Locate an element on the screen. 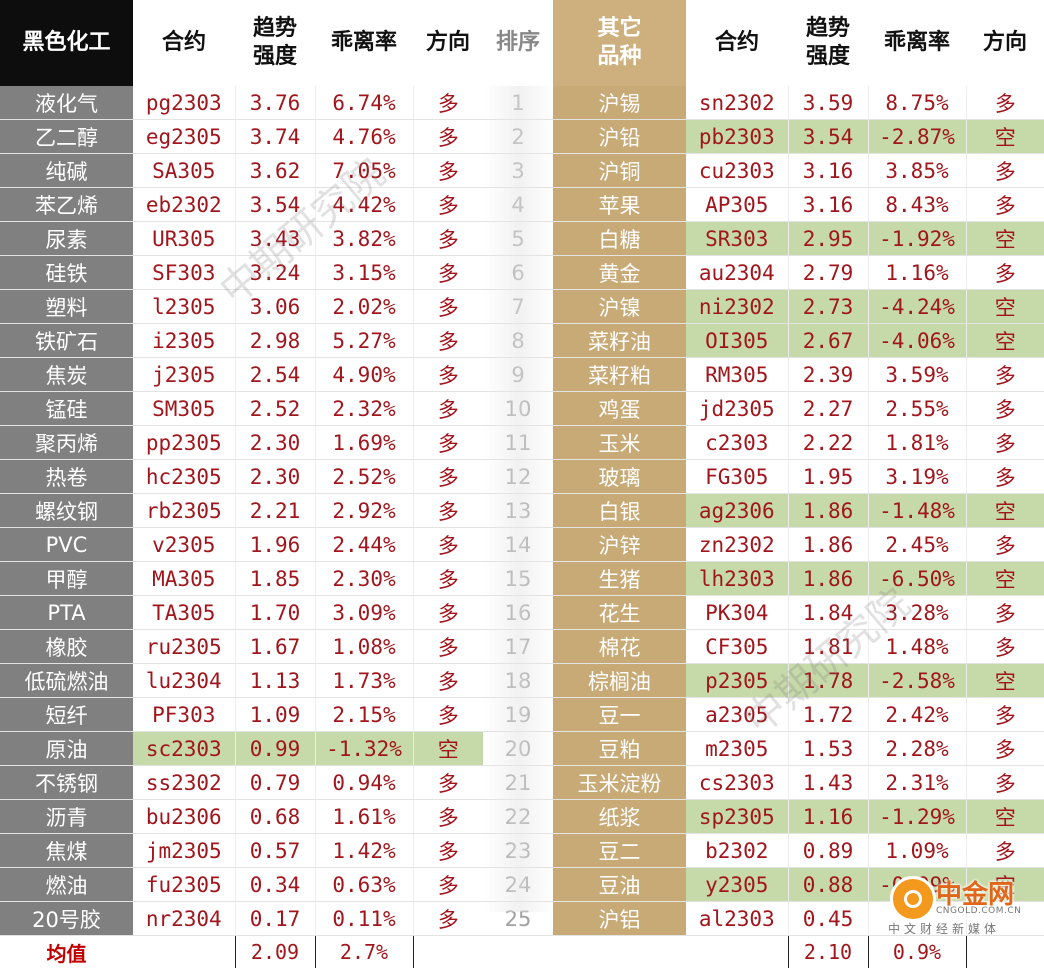 This screenshot has width=1044, height=968. left-deviation-cell: 1.42% is located at coordinates (364, 851).